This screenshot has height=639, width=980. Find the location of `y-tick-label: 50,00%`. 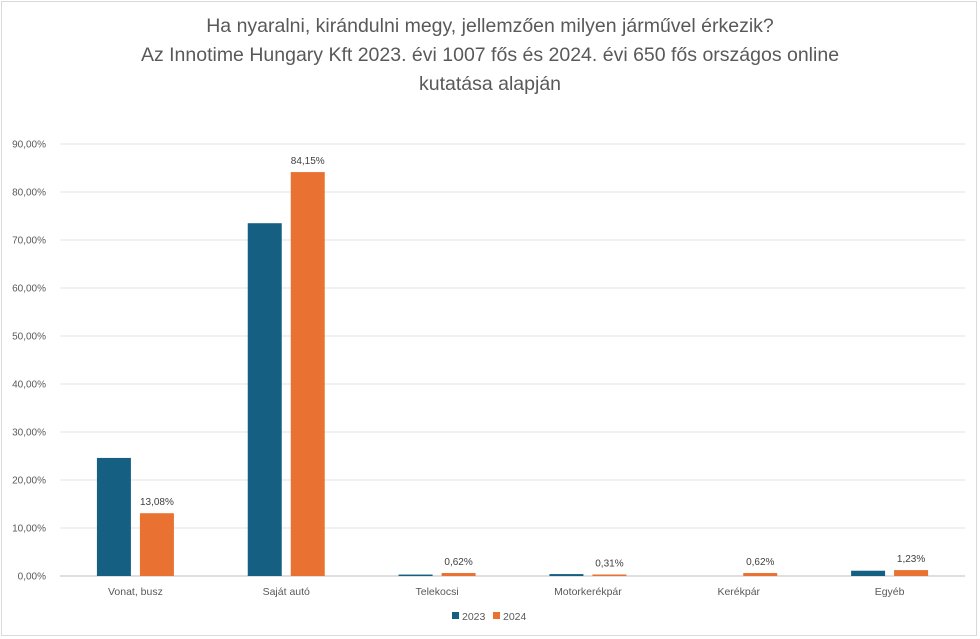

y-tick-label: 50,00% is located at coordinates (29, 337).